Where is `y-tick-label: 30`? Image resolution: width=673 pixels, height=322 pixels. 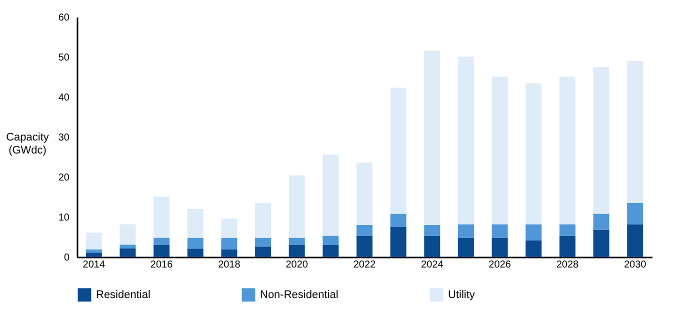
y-tick-label: 30 is located at coordinates (64, 138).